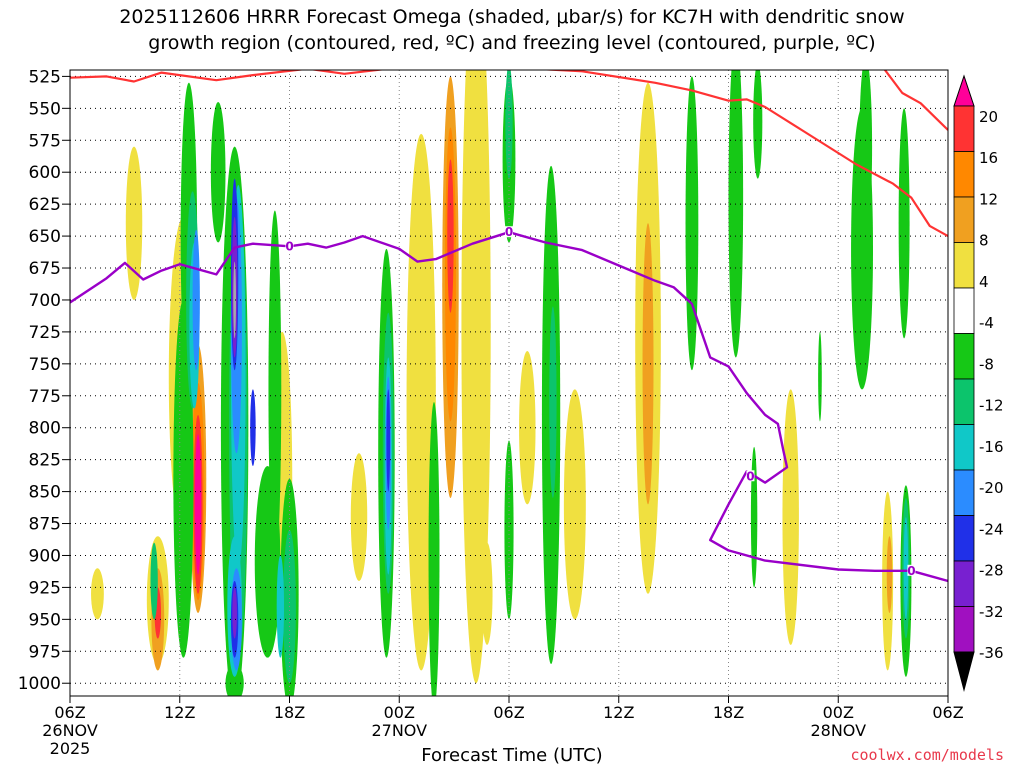  I want to click on x-axis-label: Forecast Time (UTC), so click(512, 755).